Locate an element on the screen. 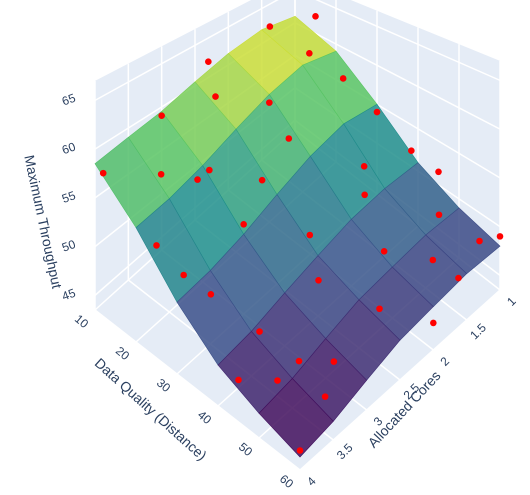 The image size is (530, 495). z-tick-label: 55 is located at coordinates (69, 197).